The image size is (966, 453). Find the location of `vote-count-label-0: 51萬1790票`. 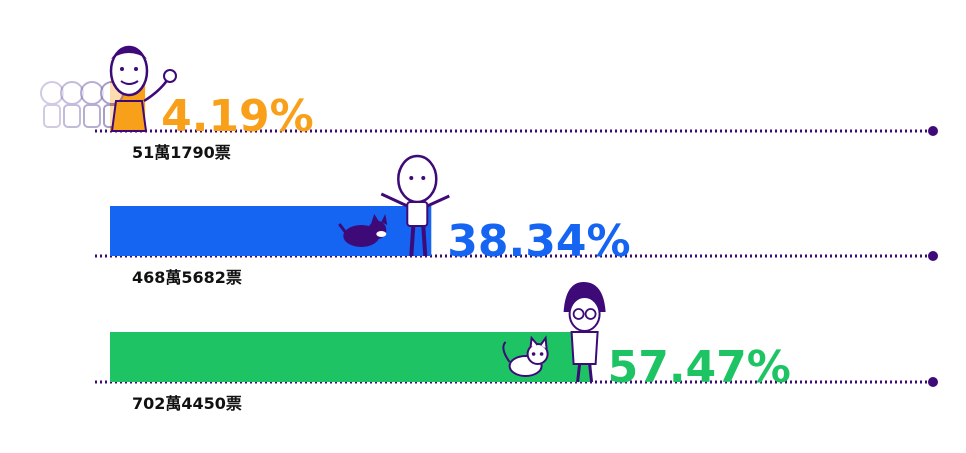

vote-count-label-0: 51萬1790票 is located at coordinates (181, 152).